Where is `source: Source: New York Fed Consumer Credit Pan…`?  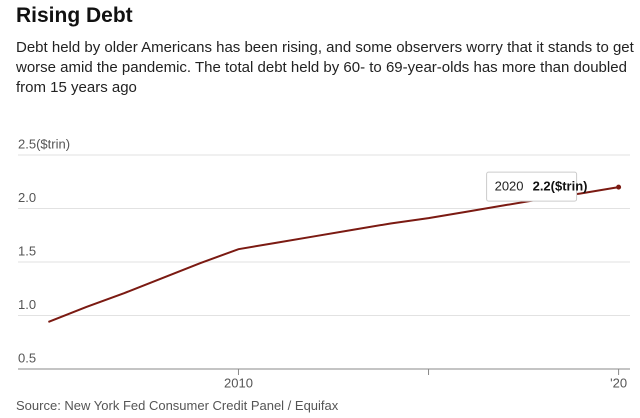 source: Source: New York Fed Consumer Credit Pan… is located at coordinates (177, 405).